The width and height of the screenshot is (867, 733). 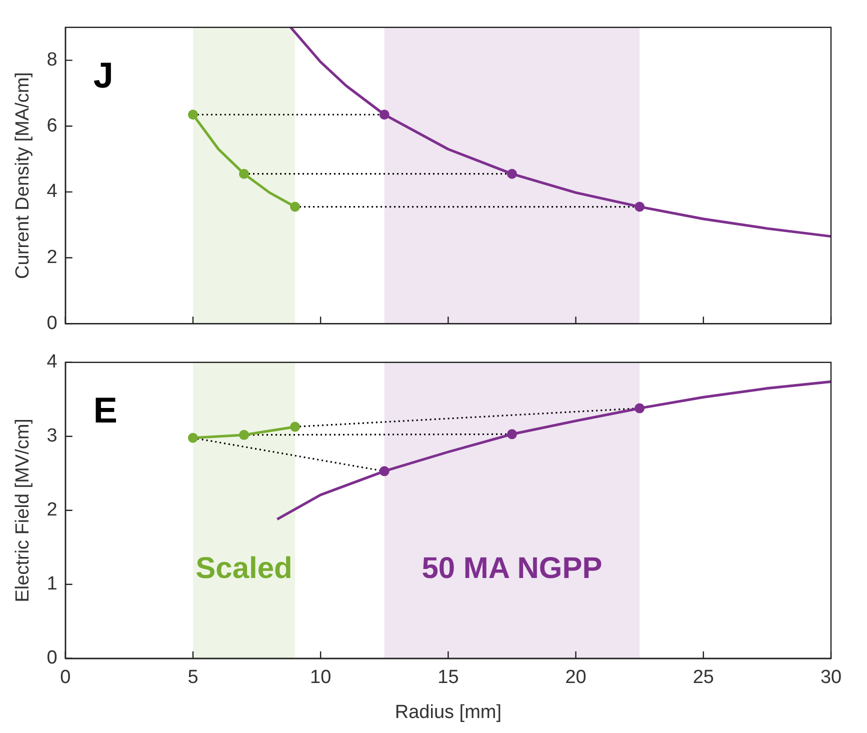 I want to click on annotation: E, so click(x=105, y=409).